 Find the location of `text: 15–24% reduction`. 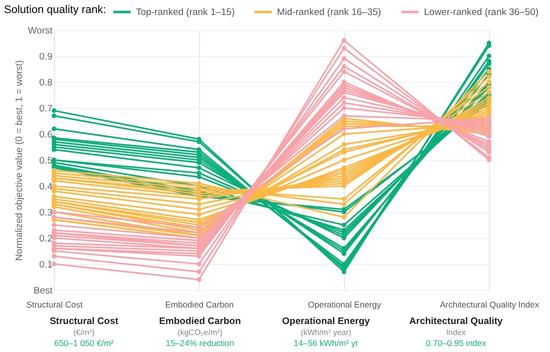

text: 15–24% reduction is located at coordinates (200, 343).